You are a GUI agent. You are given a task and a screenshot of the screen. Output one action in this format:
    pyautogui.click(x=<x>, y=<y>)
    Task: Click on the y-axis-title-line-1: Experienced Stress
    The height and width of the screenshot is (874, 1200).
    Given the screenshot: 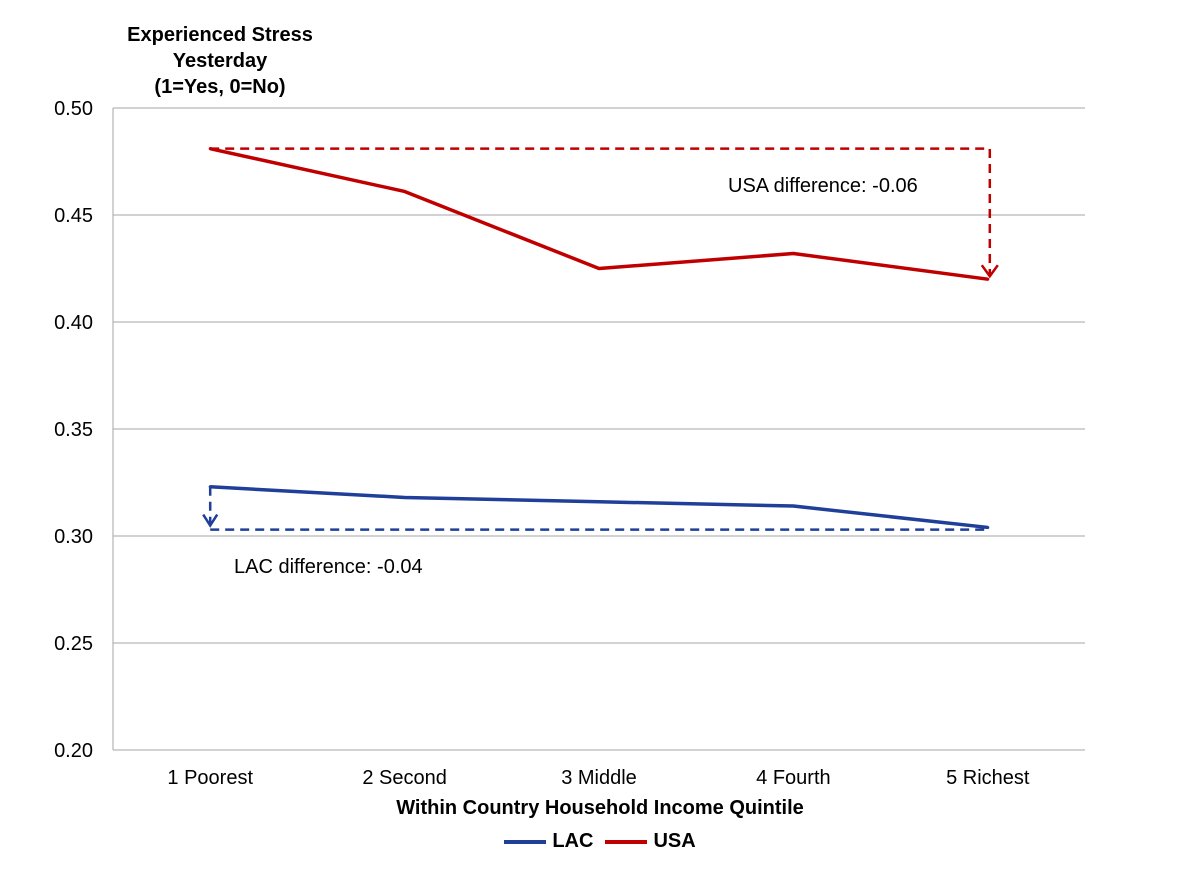 What is the action you would take?
    pyautogui.click(x=220, y=35)
    